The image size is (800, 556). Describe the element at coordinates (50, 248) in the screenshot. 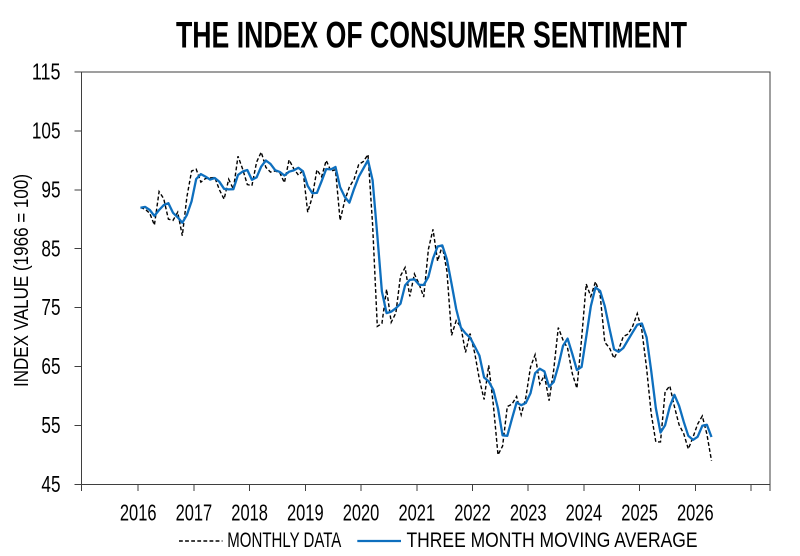

I see `svg-text: 85` at that location.